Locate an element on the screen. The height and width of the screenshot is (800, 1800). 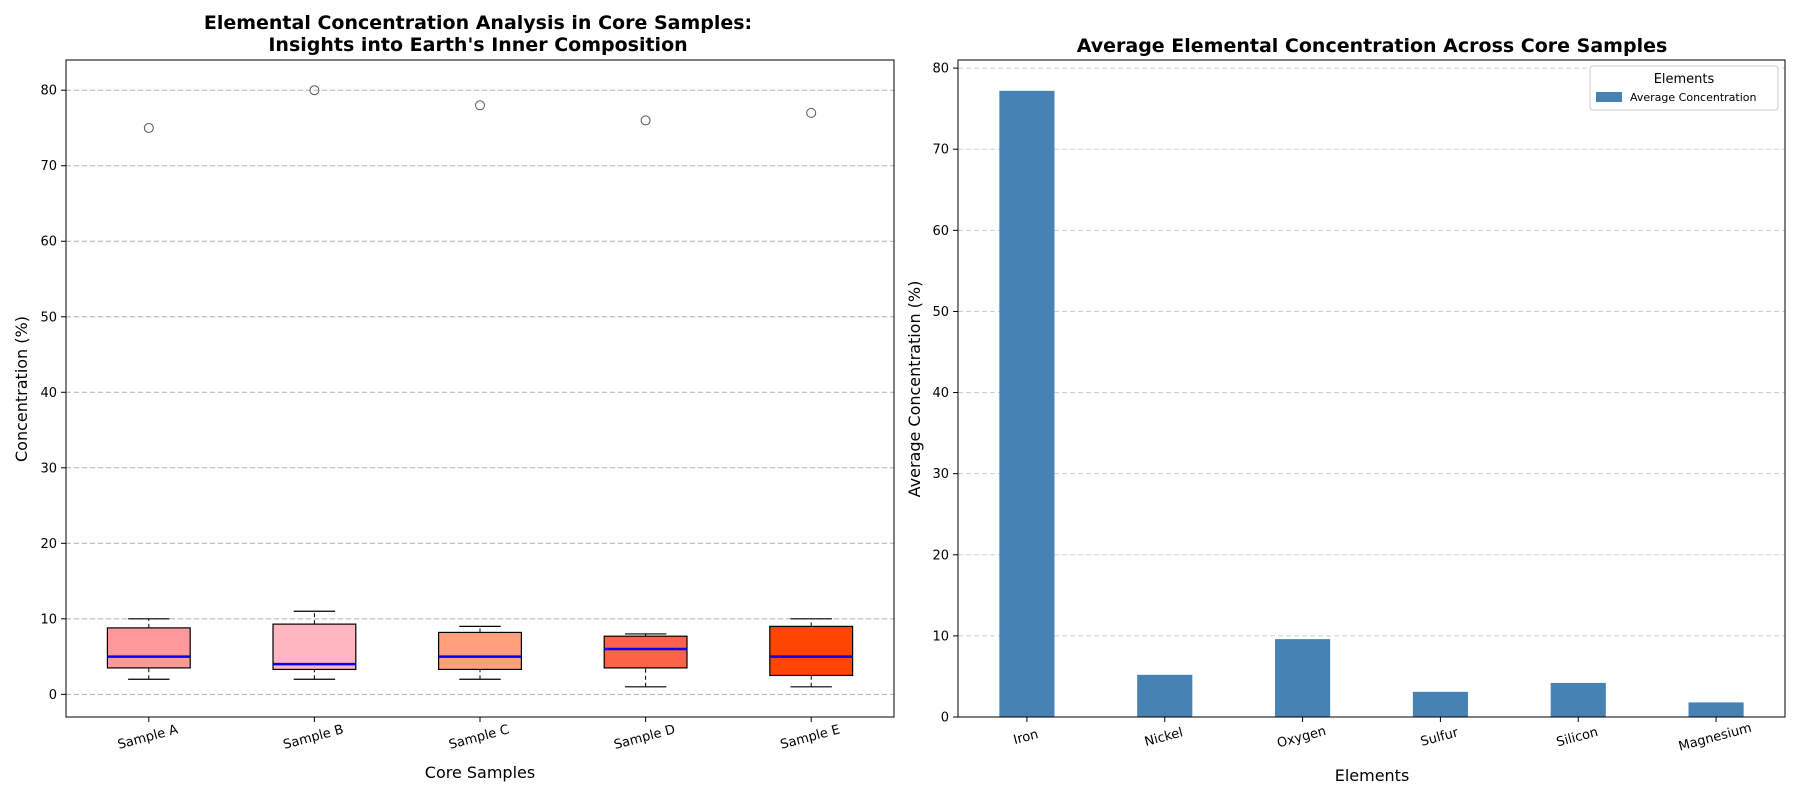
box-plot-sample-c is located at coordinates (480, 390).